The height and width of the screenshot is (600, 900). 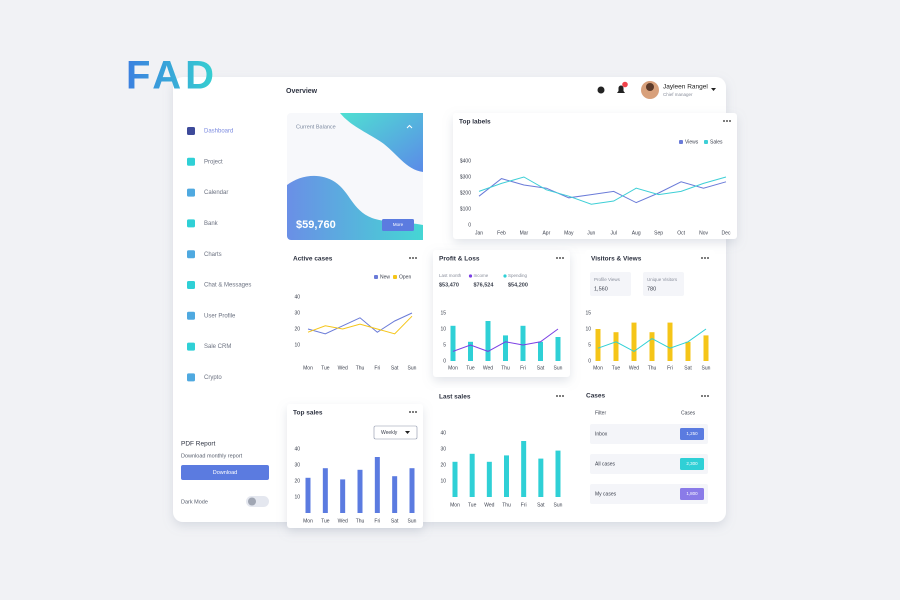 What do you see at coordinates (385, 277) in the screenshot?
I see `legend-label: New` at bounding box center [385, 277].